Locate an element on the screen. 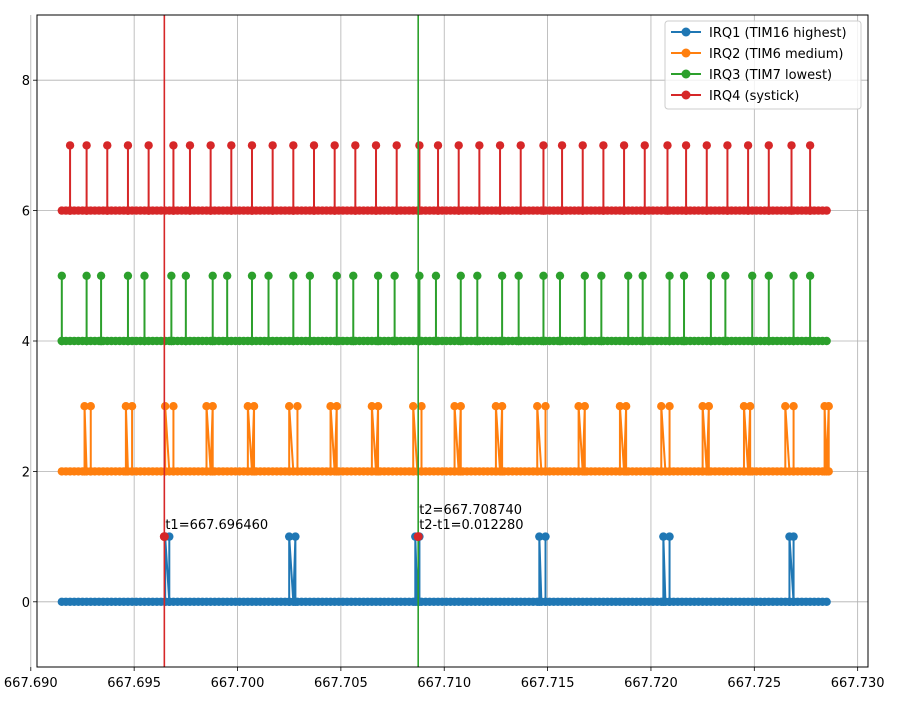  legend-label: IRQ4 (systick) is located at coordinates (754, 96).